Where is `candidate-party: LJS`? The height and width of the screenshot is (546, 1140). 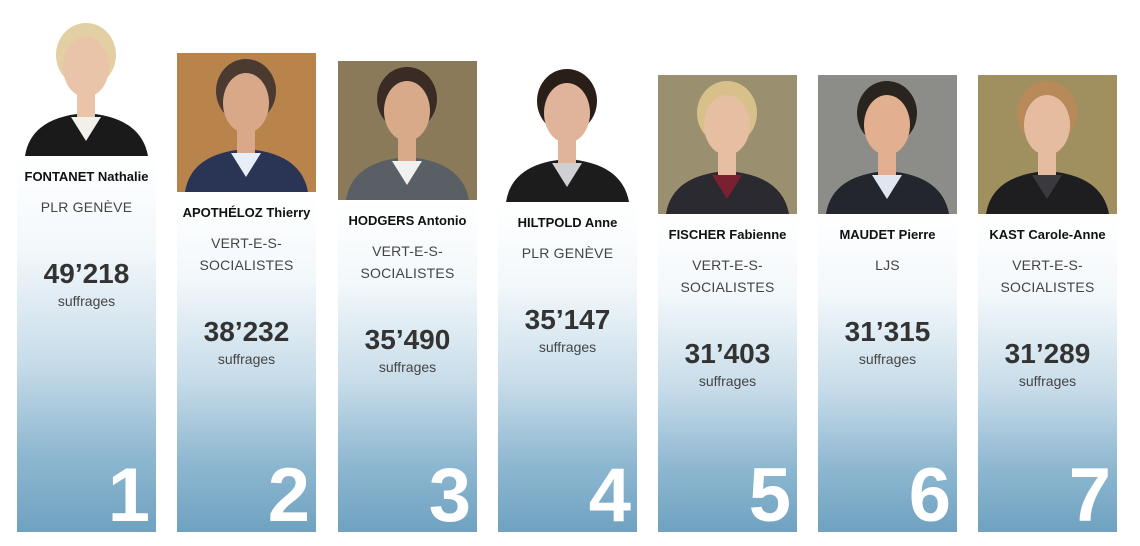 candidate-party: LJS is located at coordinates (887, 265).